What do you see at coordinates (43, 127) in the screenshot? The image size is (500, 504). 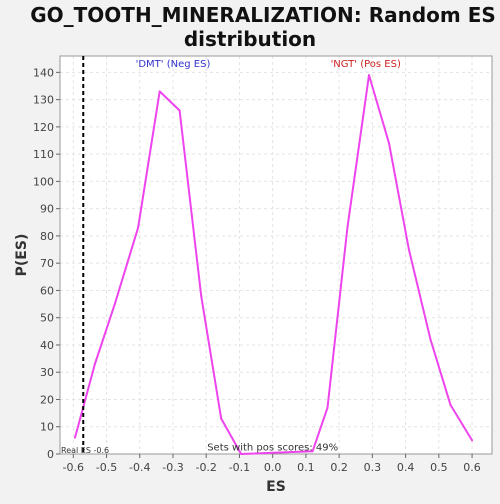 I see `y-tick-label-12: 120` at bounding box center [43, 127].